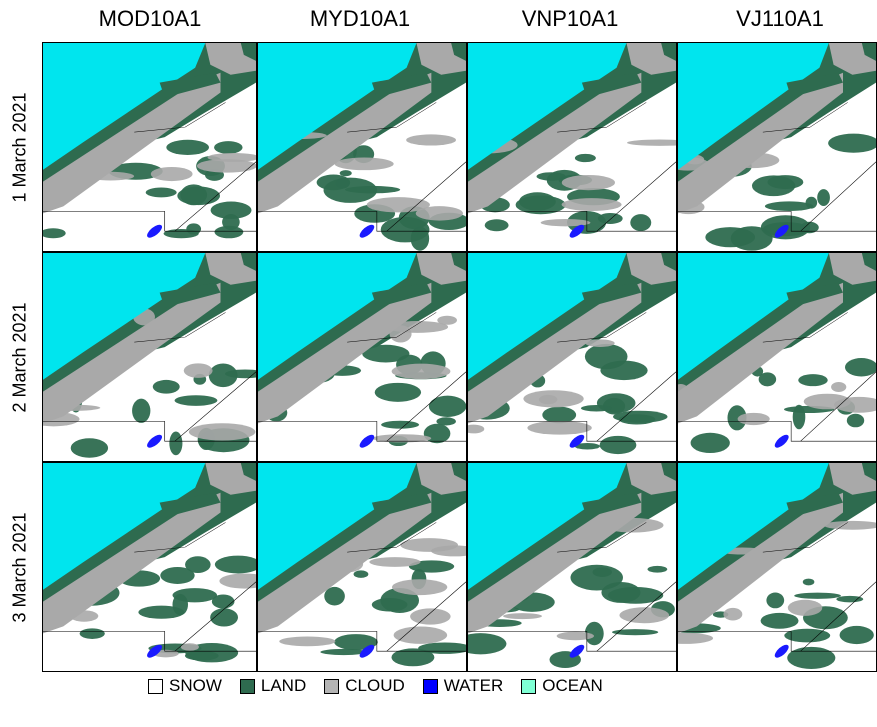 The image size is (877, 727). I want to click on legend-item-water: WATER, so click(463, 686).